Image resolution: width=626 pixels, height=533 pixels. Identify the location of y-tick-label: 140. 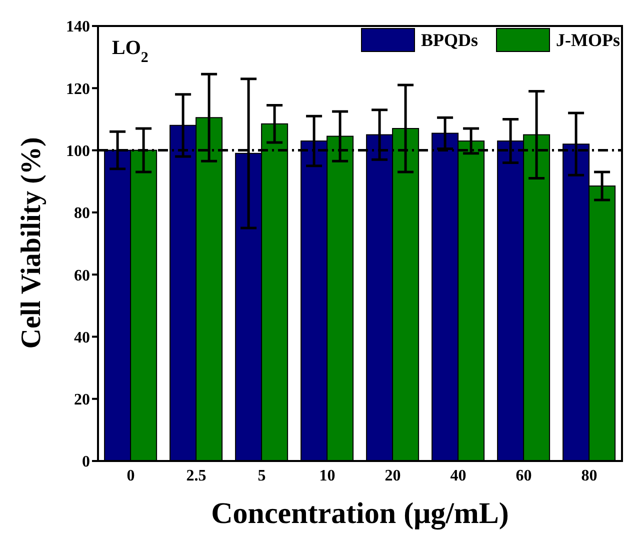
(78, 27).